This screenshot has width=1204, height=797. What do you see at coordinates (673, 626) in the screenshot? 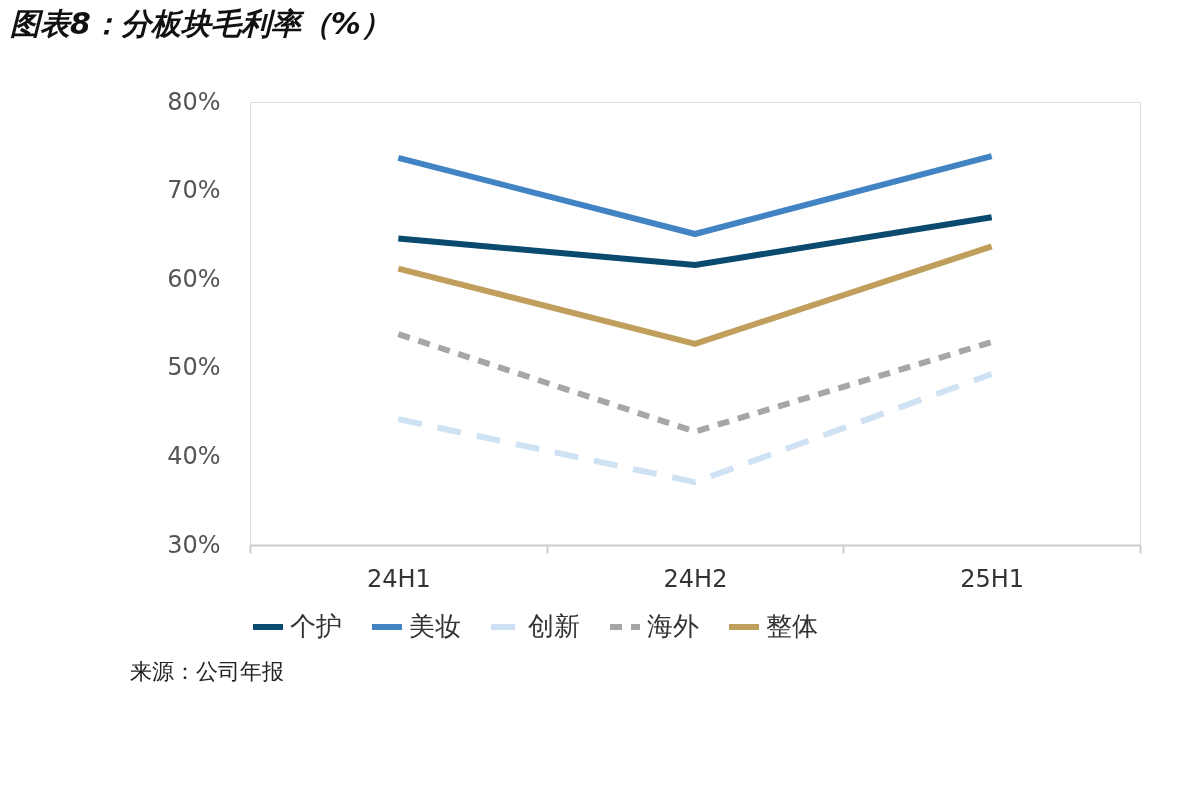
I see `legend-label: 海外` at bounding box center [673, 626].